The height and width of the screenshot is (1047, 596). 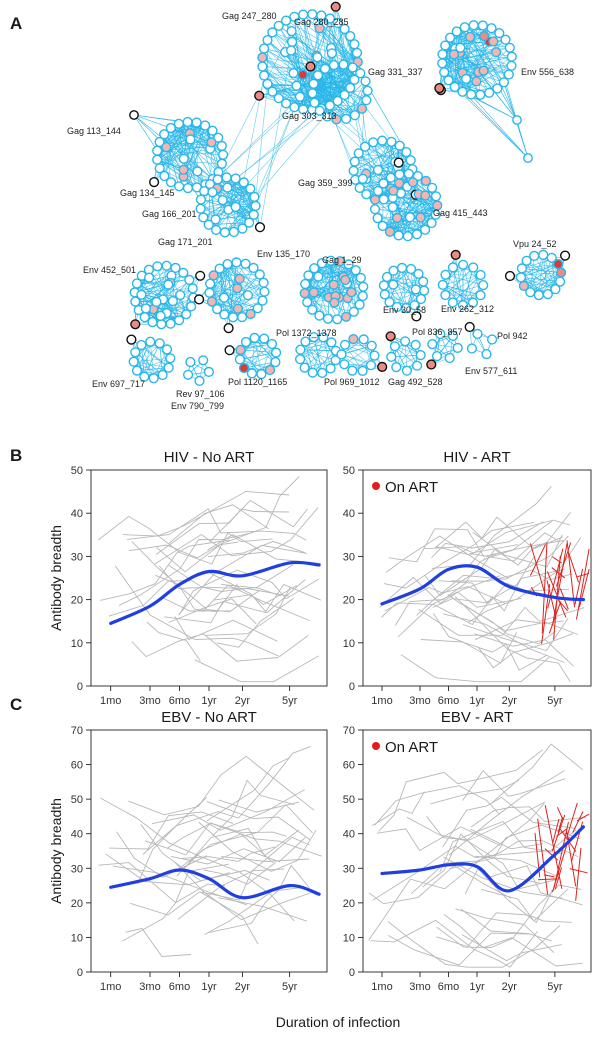 What do you see at coordinates (77, 938) in the screenshot?
I see `y-tick-label: 10` at bounding box center [77, 938].